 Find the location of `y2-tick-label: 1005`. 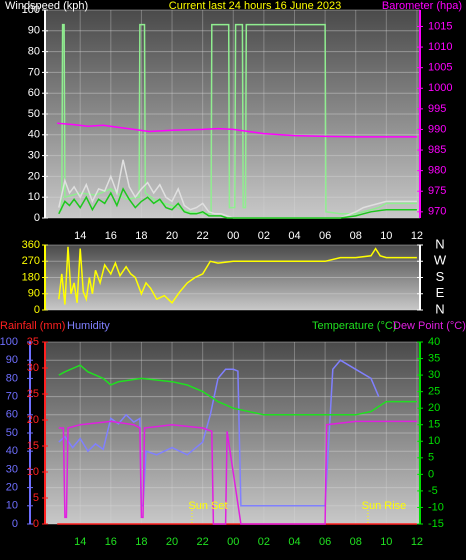

y2-tick-label: 1005 is located at coordinates (440, 68).